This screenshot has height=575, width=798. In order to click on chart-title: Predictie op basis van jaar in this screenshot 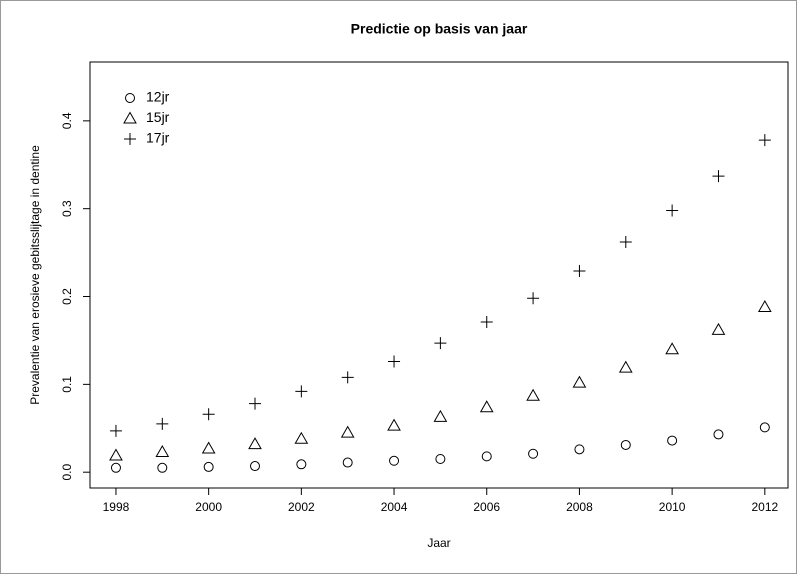, I will do `click(439, 29)`.